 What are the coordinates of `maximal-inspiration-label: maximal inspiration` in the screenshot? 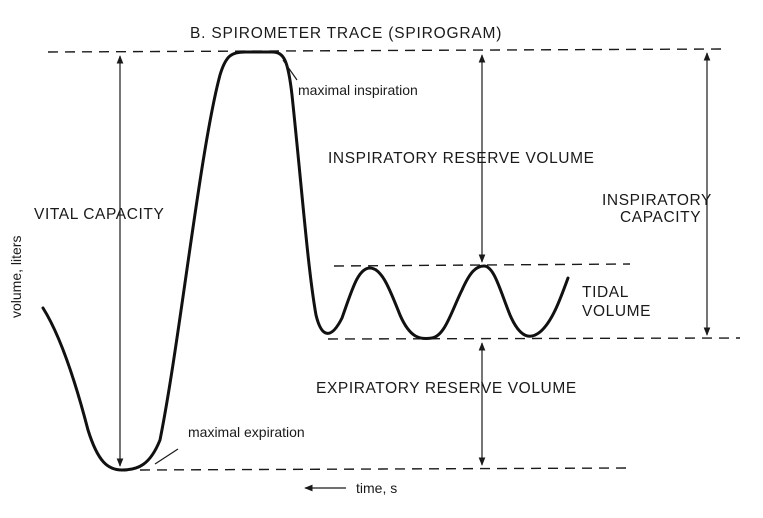 It's located at (358, 90).